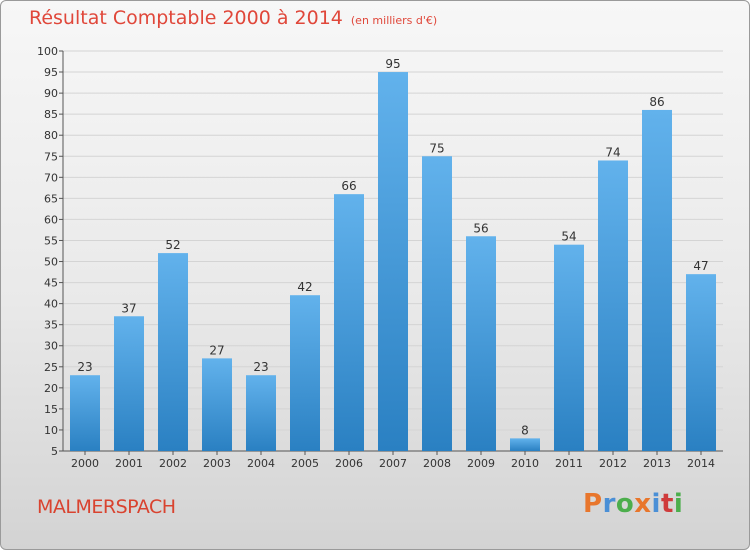 The height and width of the screenshot is (550, 750). What do you see at coordinates (217, 404) in the screenshot?
I see `bar-2003` at bounding box center [217, 404].